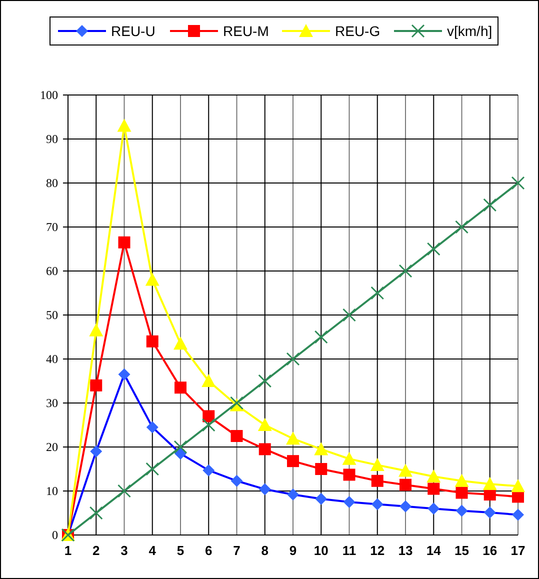  Describe the element at coordinates (52, 403) in the screenshot. I see `y-tick-label: 30` at that location.